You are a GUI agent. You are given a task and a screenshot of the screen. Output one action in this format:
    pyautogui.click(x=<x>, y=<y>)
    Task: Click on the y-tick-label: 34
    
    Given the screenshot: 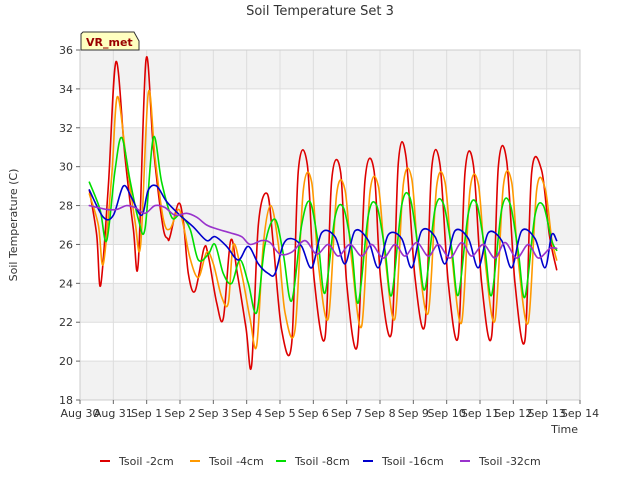 What is the action you would take?
    pyautogui.click(x=66, y=89)
    